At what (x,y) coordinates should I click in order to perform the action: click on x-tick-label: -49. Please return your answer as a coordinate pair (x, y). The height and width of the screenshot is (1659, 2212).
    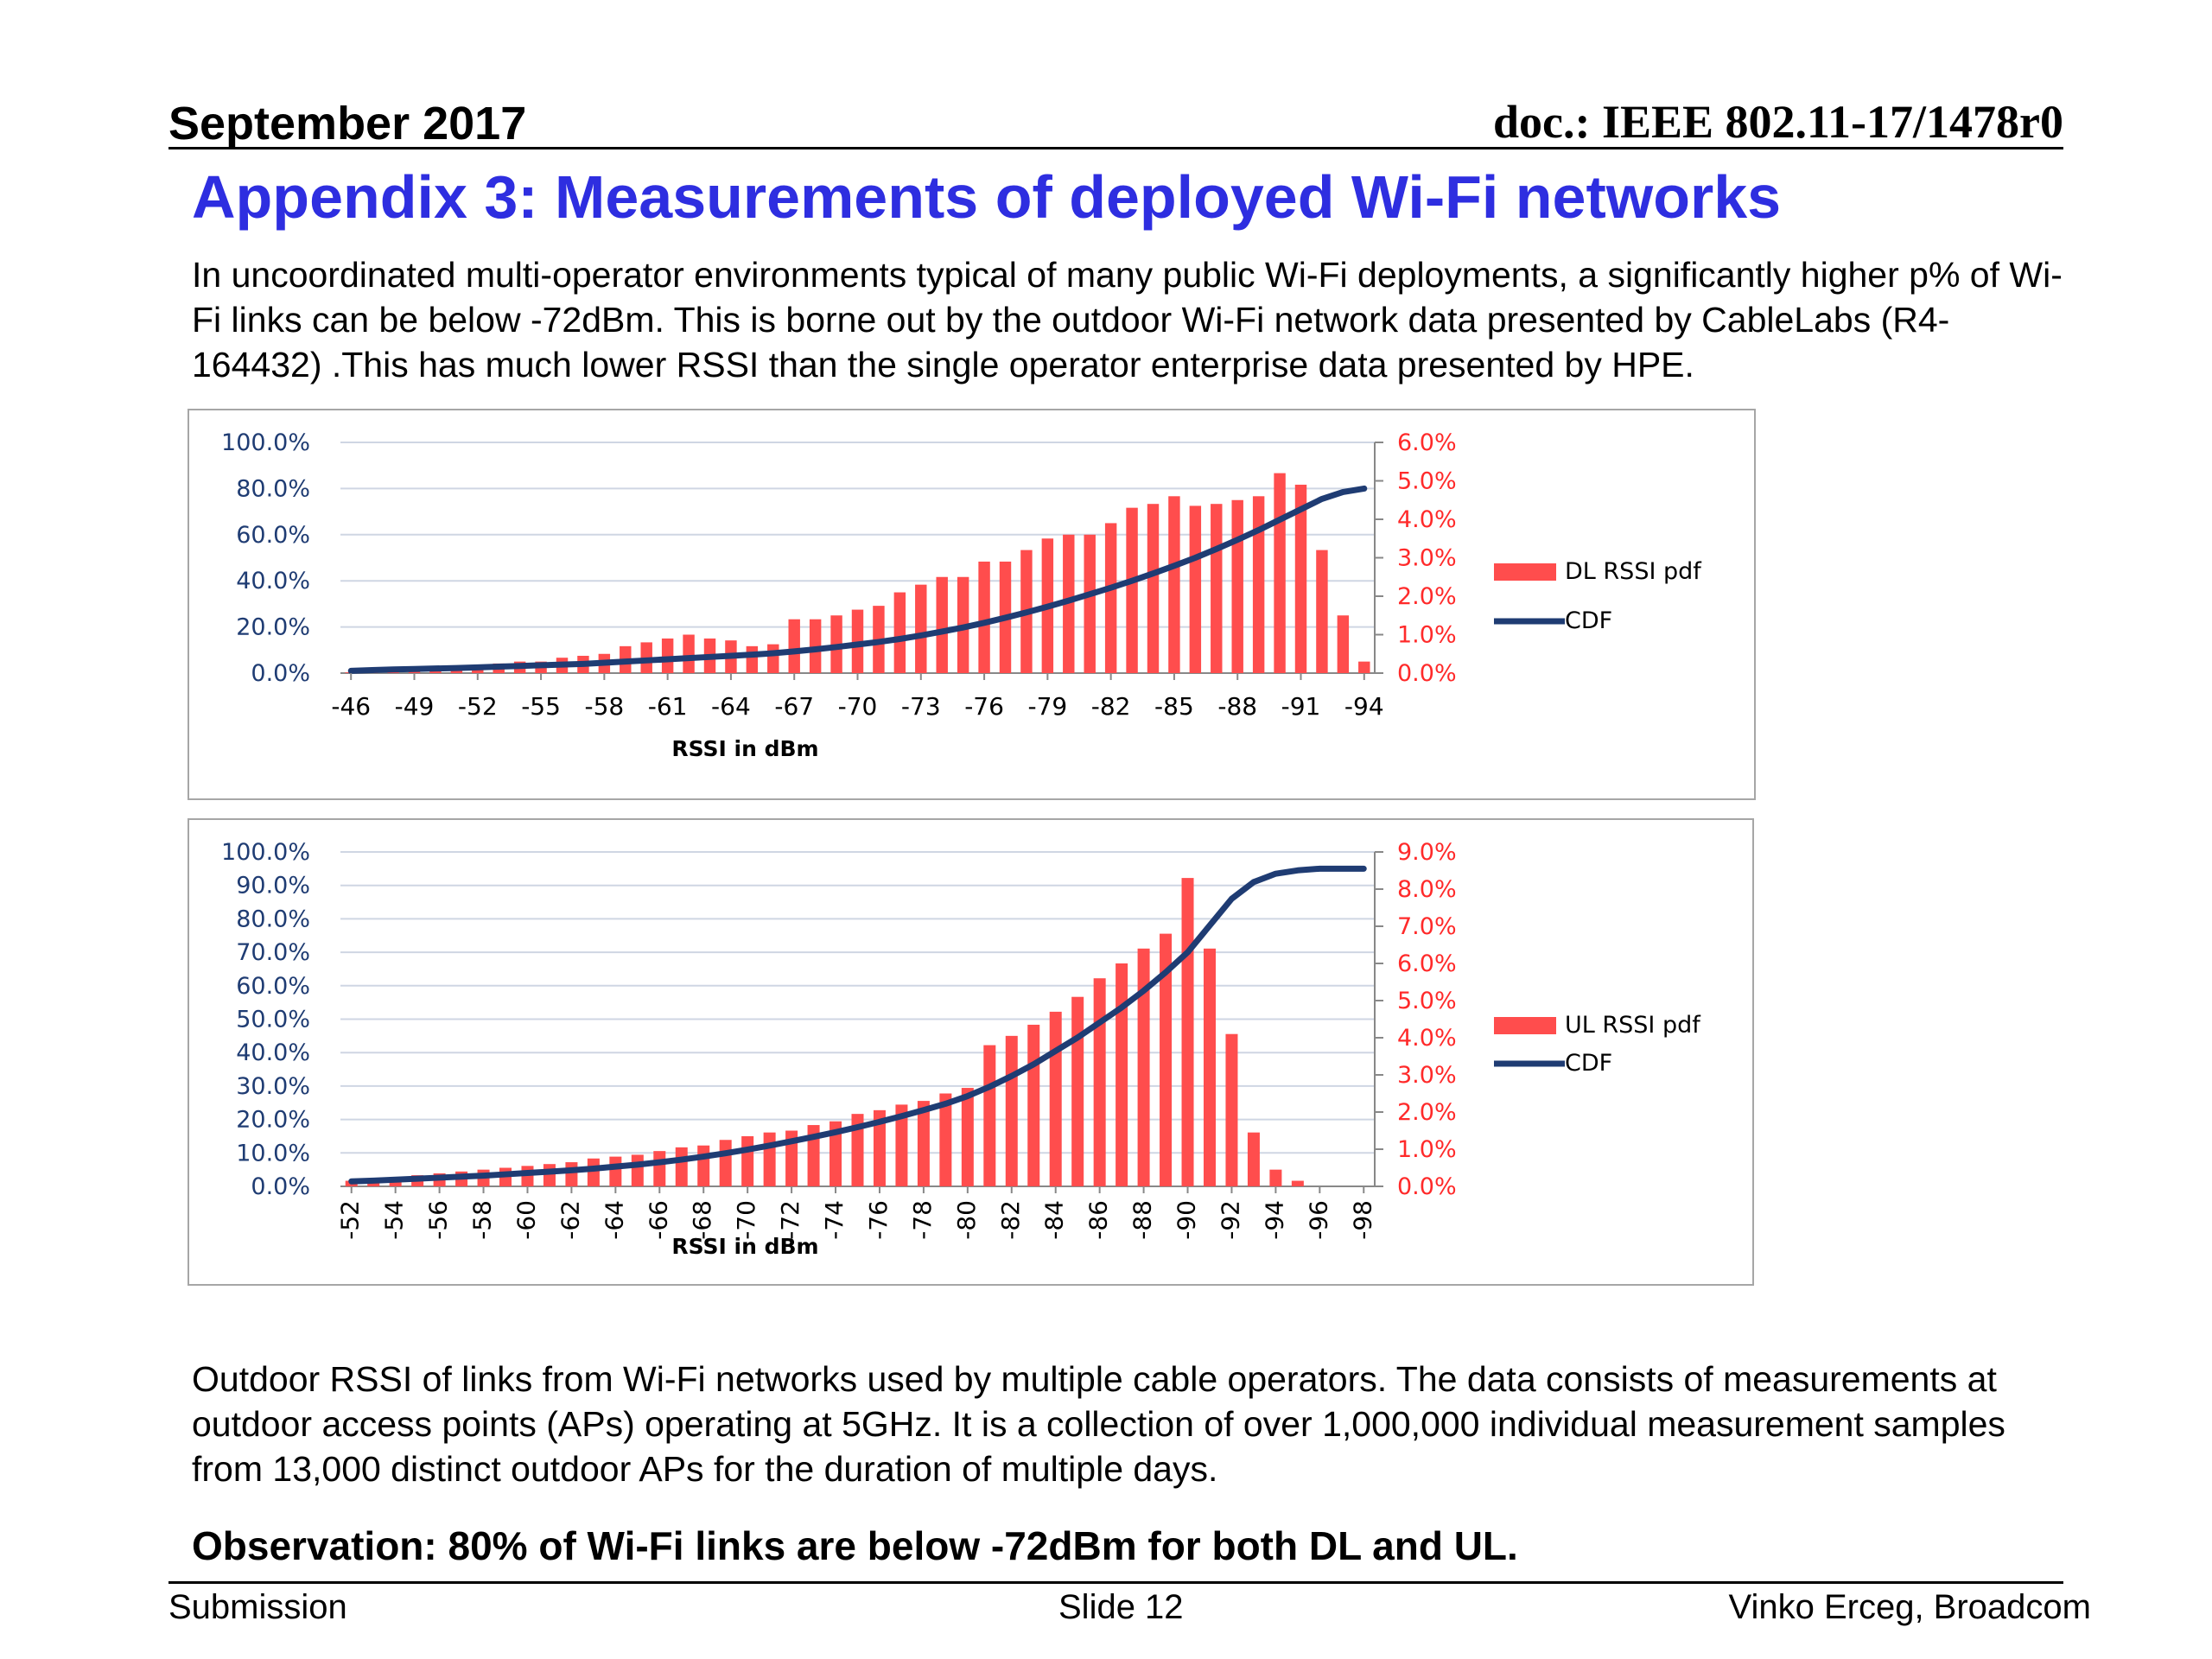
    Looking at the image, I should click on (415, 706).